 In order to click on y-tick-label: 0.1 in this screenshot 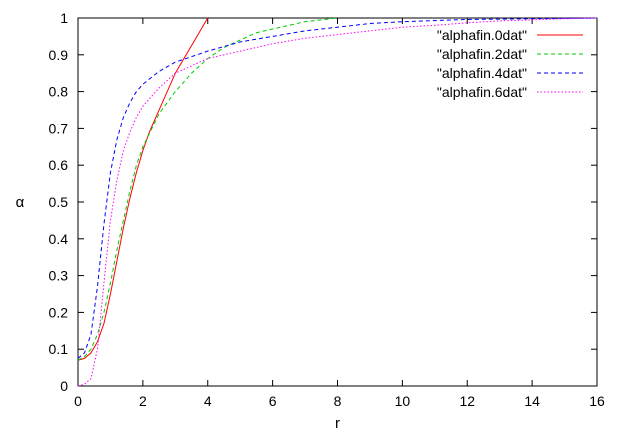, I will do `click(59, 349)`.